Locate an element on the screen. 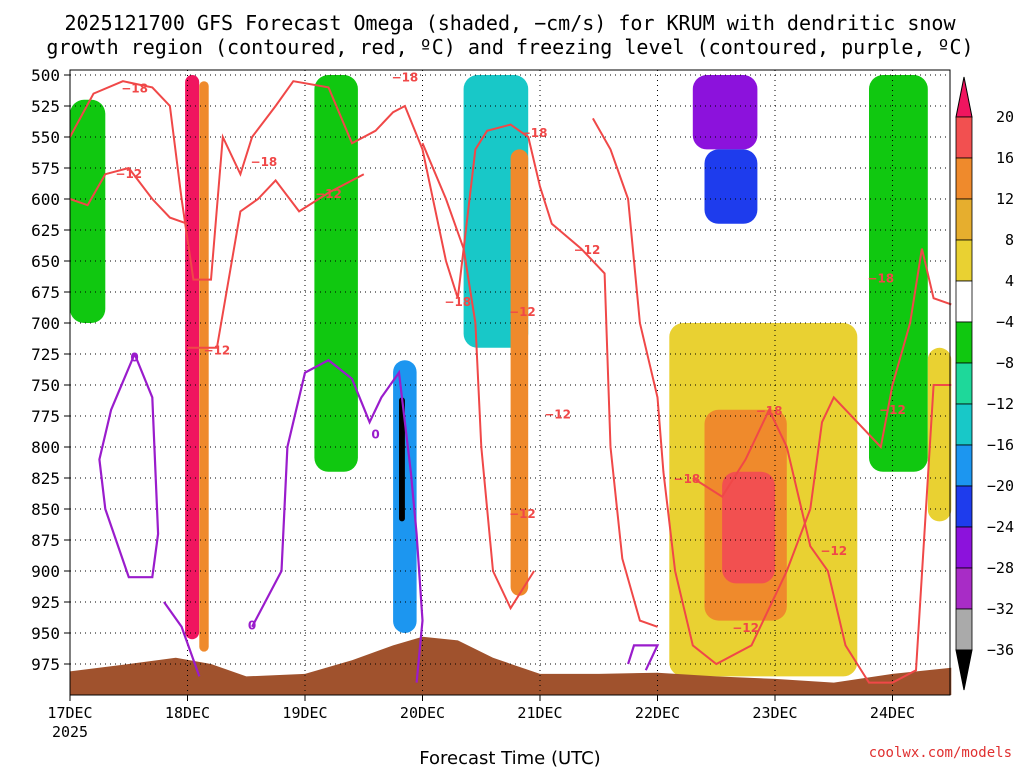 The image size is (1024, 768). y-tick-label: 550 is located at coordinates (45, 137).